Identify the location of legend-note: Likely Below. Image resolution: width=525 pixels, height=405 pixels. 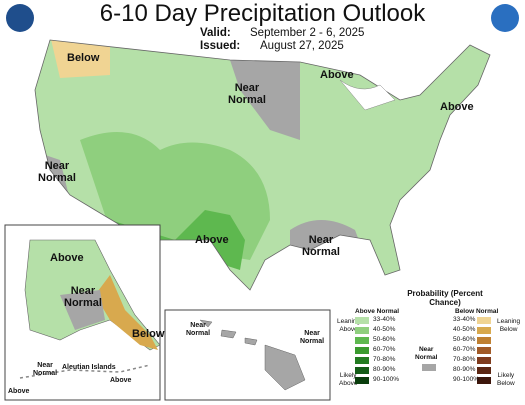
(506, 379).